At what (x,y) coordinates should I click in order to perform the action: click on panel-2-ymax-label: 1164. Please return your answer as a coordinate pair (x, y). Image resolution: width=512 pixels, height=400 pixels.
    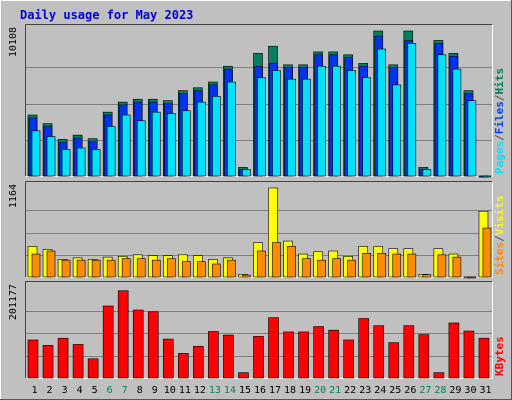
    Looking at the image, I should click on (13, 196).